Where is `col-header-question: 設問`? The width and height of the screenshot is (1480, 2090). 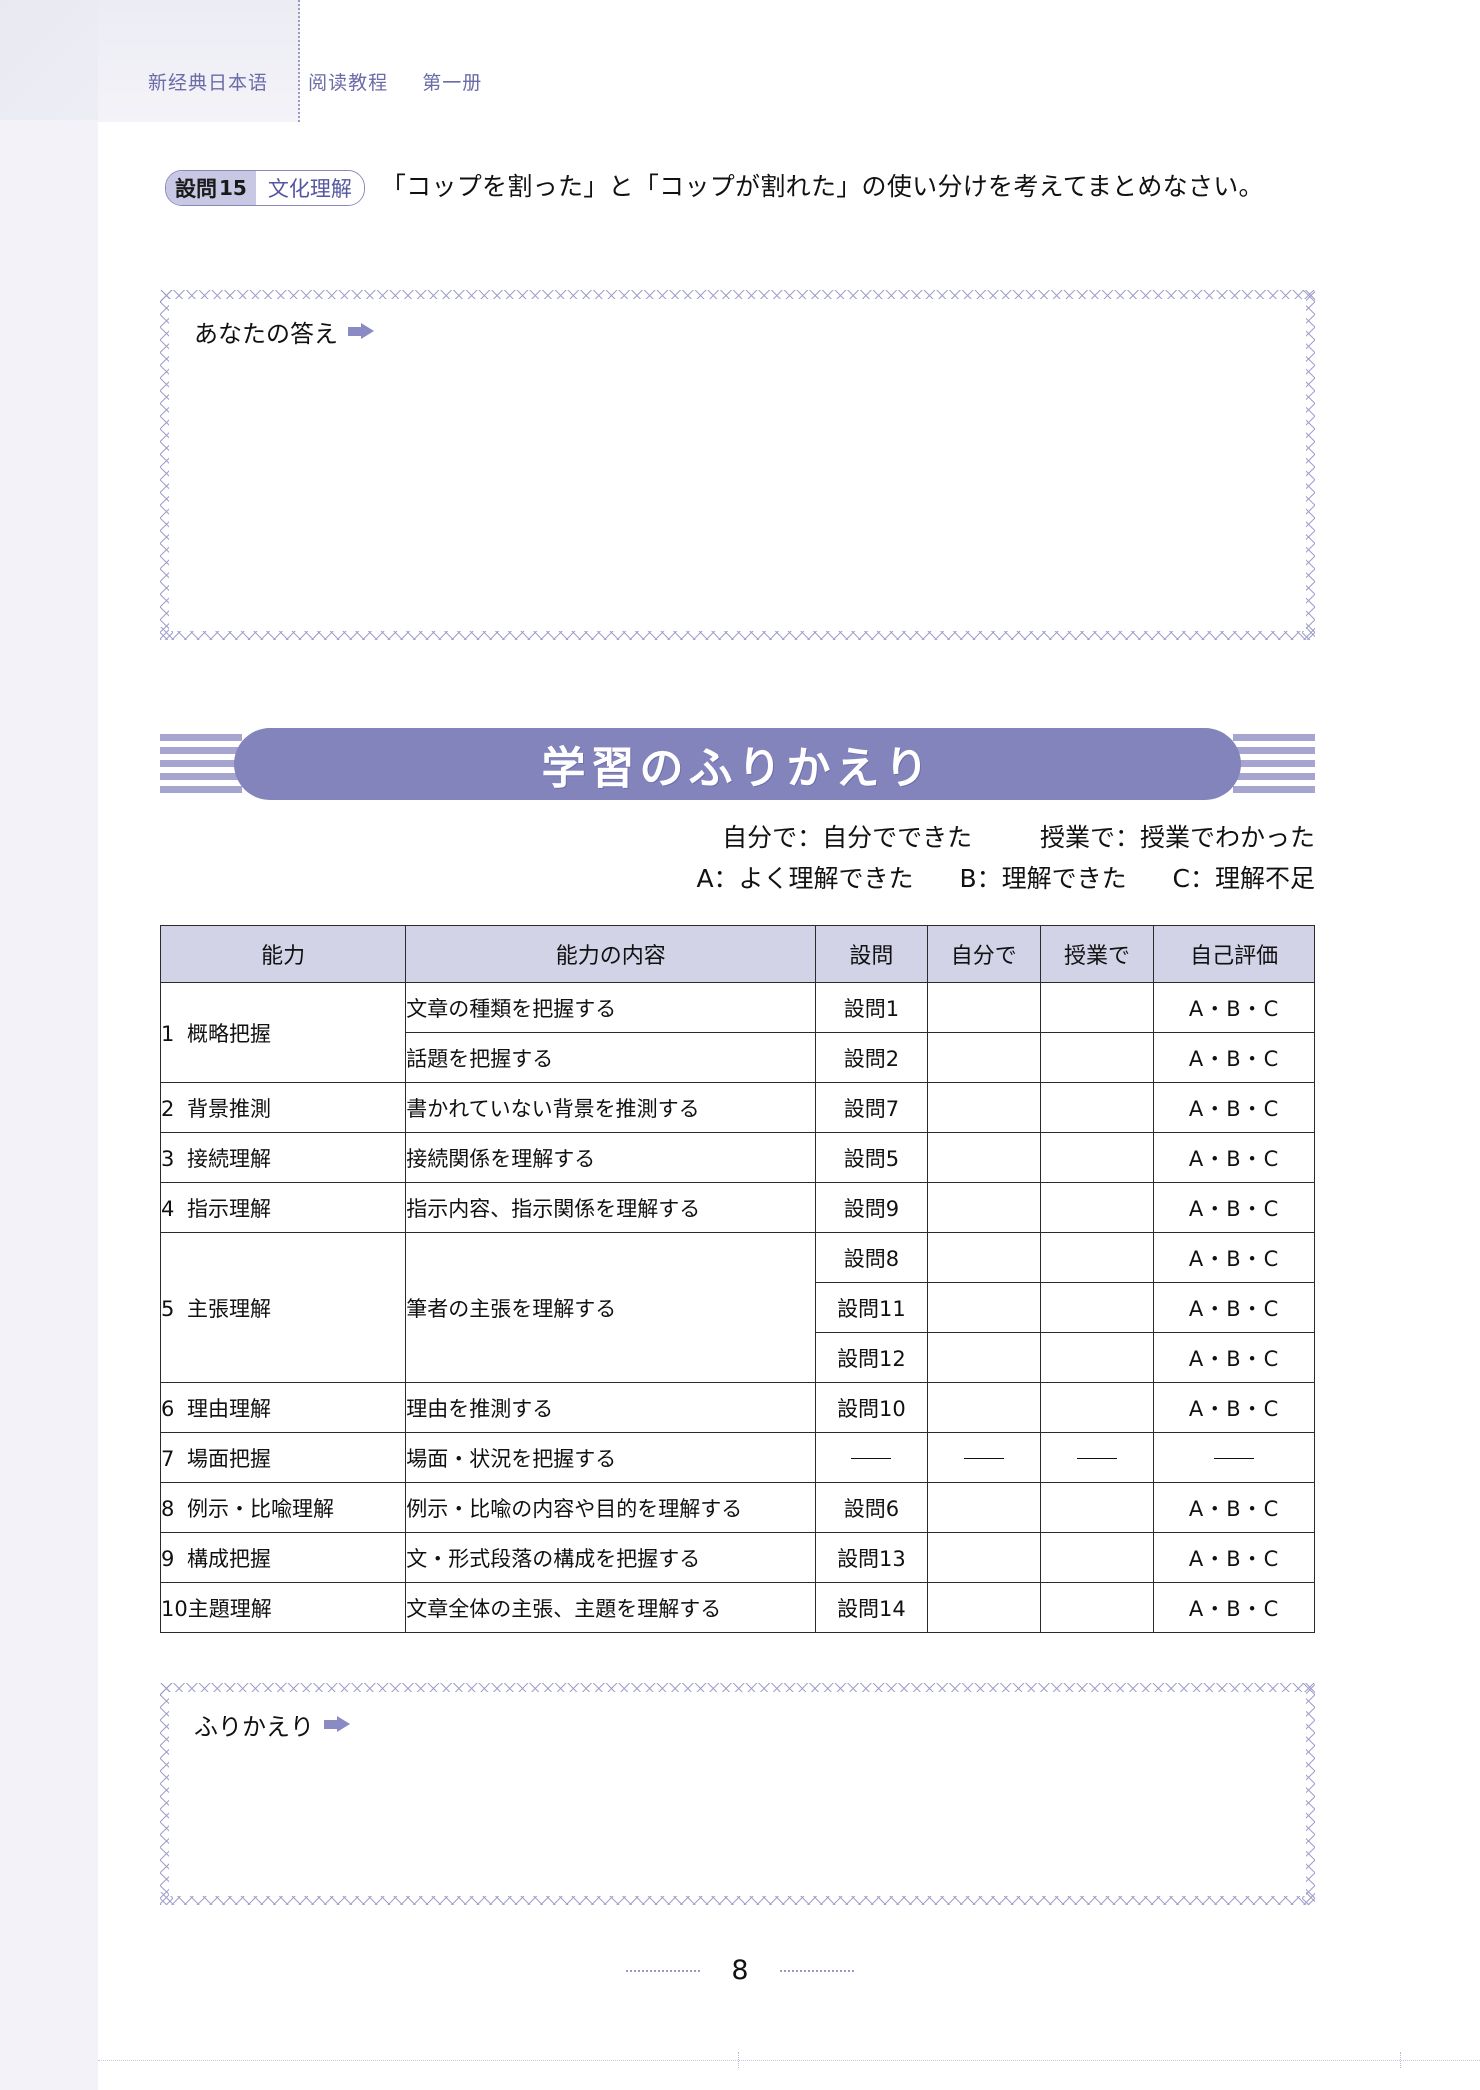 col-header-question: 設問 is located at coordinates (871, 954).